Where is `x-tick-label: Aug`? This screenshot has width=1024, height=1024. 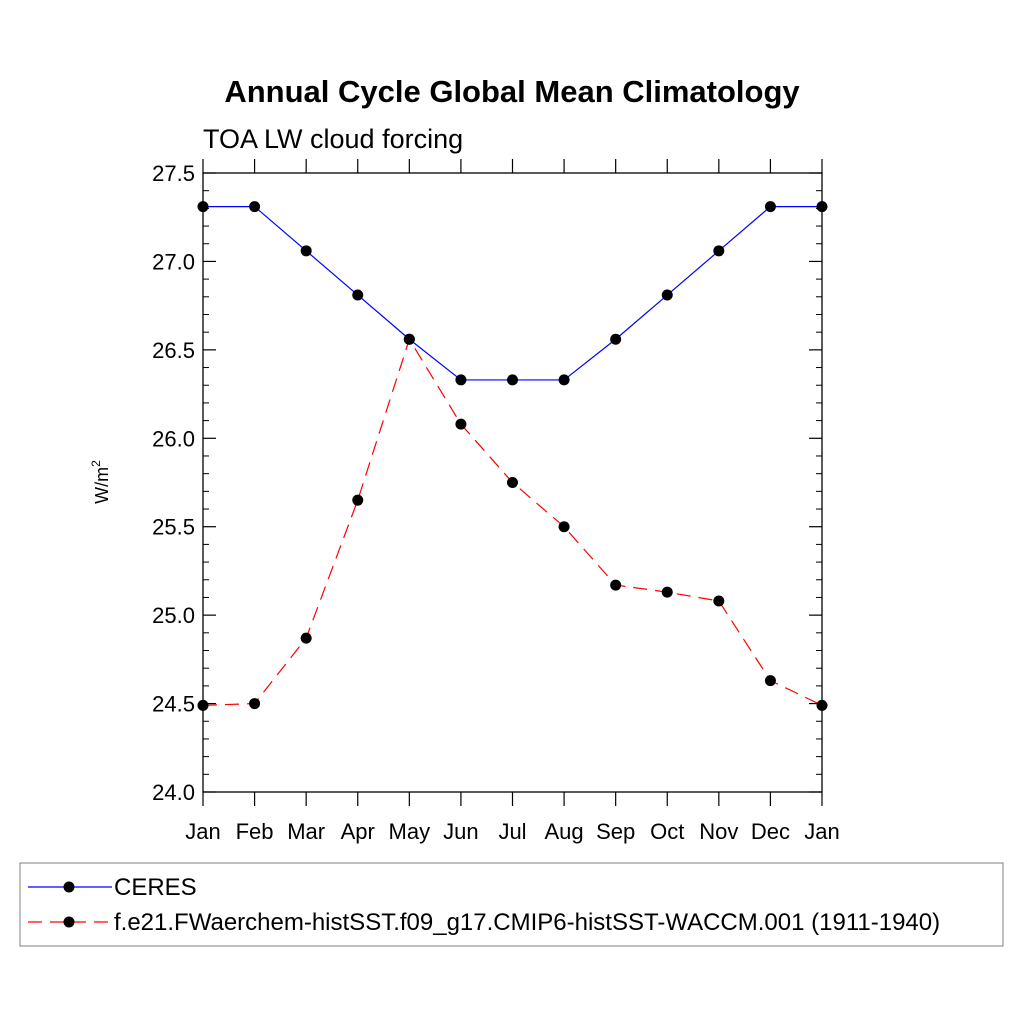
x-tick-label: Aug is located at coordinates (564, 831).